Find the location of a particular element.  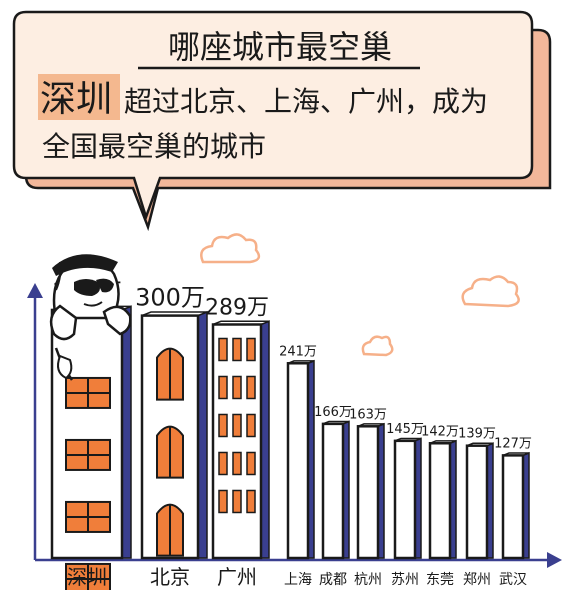

category-label: 北京 is located at coordinates (170, 577).